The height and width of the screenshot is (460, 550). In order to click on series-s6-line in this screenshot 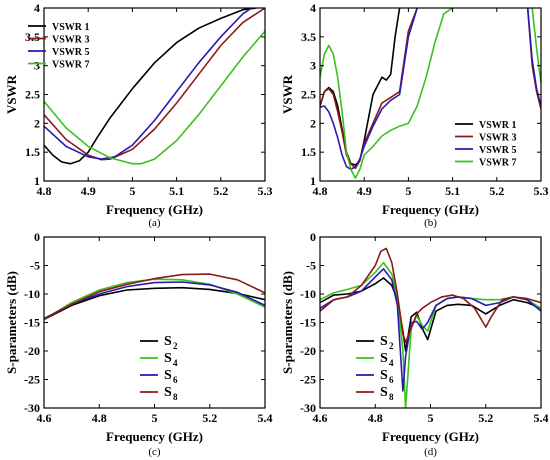, I will do `click(430, 330)`.